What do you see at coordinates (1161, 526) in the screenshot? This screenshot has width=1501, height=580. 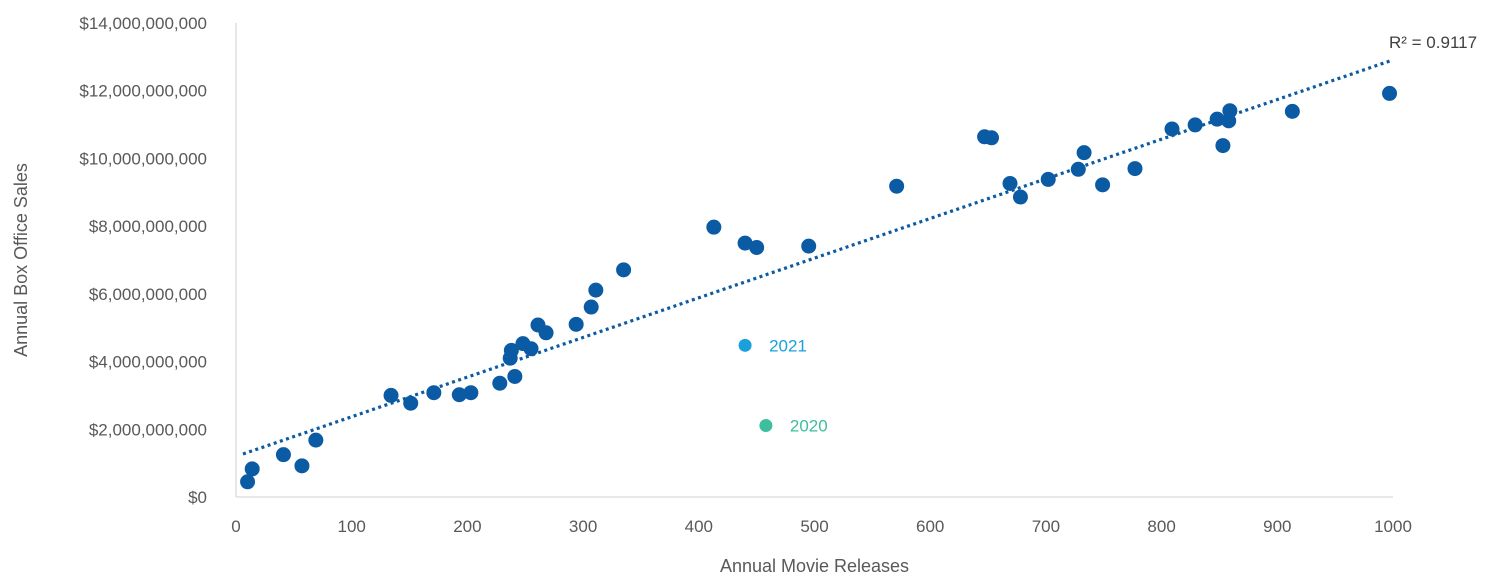 I see `x-tick-label: 800` at bounding box center [1161, 526].